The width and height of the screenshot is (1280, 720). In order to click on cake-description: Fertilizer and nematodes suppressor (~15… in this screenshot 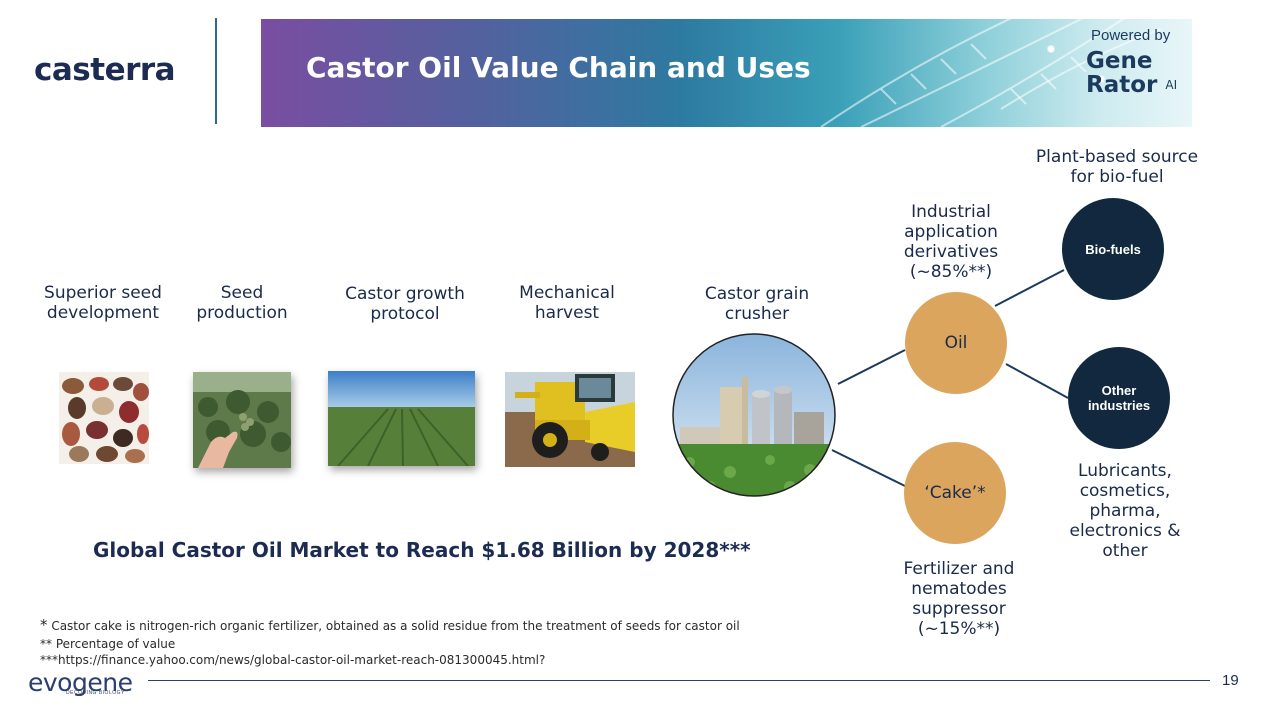, I will do `click(959, 599)`.